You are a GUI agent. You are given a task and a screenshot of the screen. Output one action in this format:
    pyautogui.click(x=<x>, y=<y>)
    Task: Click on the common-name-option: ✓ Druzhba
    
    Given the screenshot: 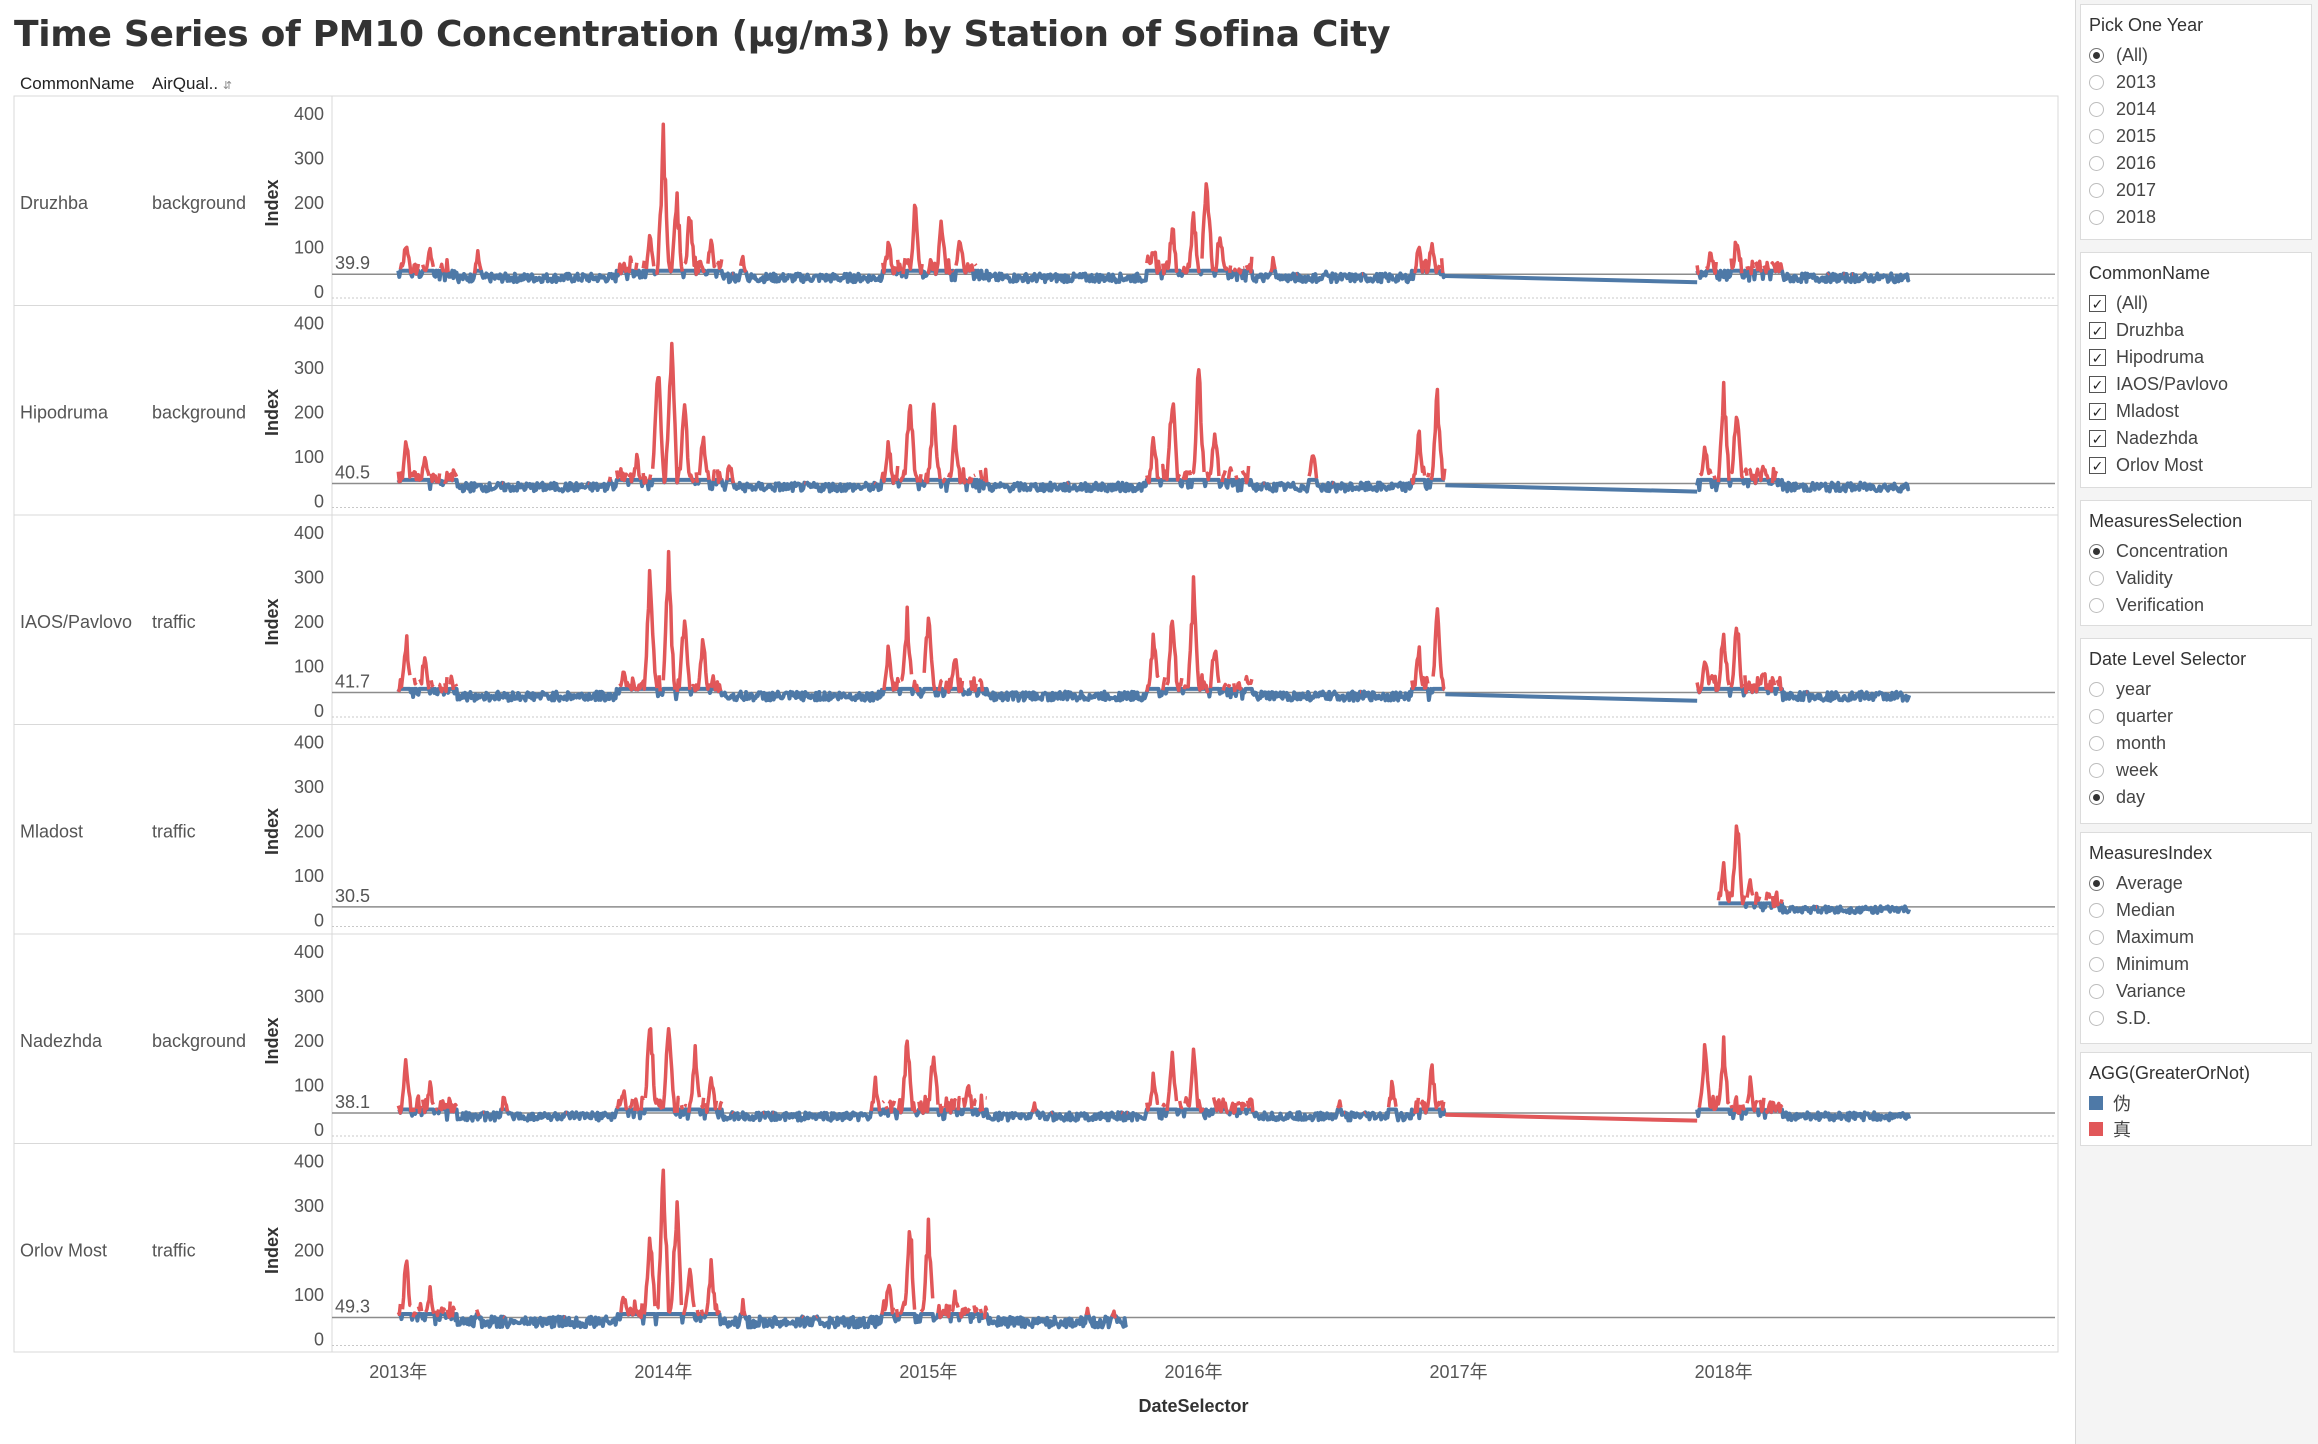 What is the action you would take?
    pyautogui.click(x=2196, y=330)
    